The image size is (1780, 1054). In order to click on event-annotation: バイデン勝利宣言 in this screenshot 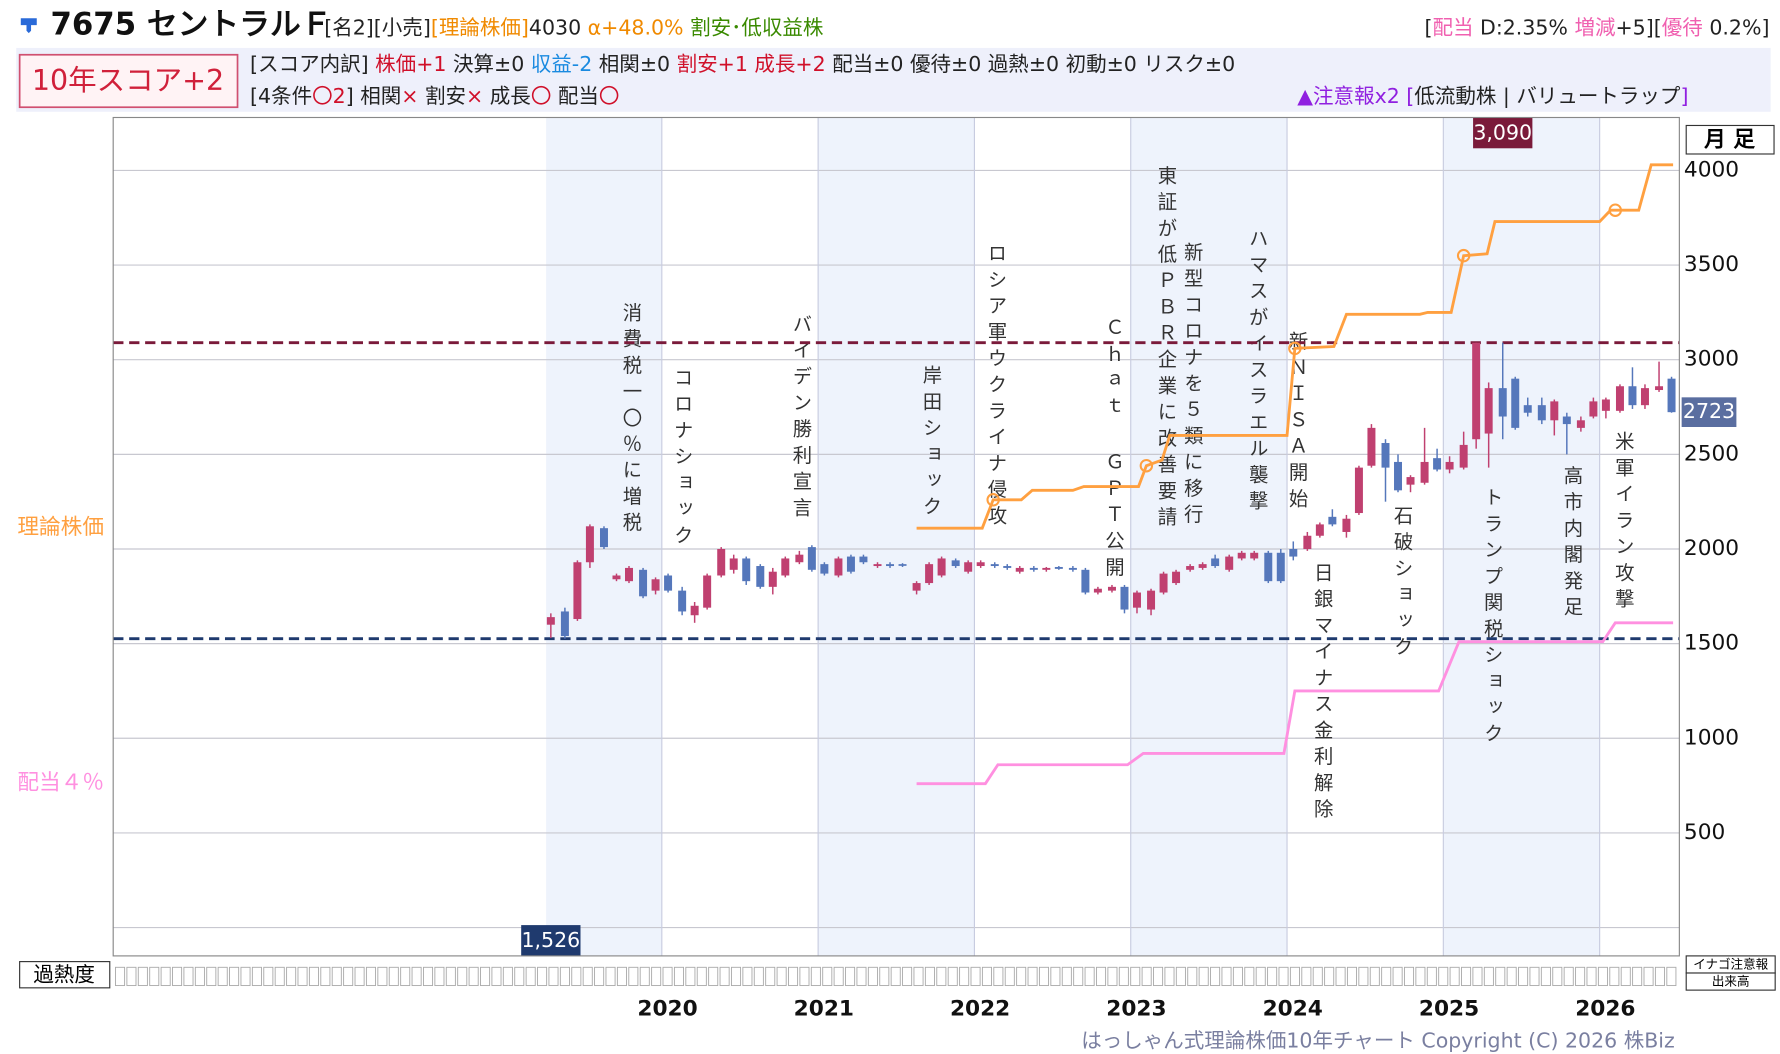, I will do `click(800, 419)`.